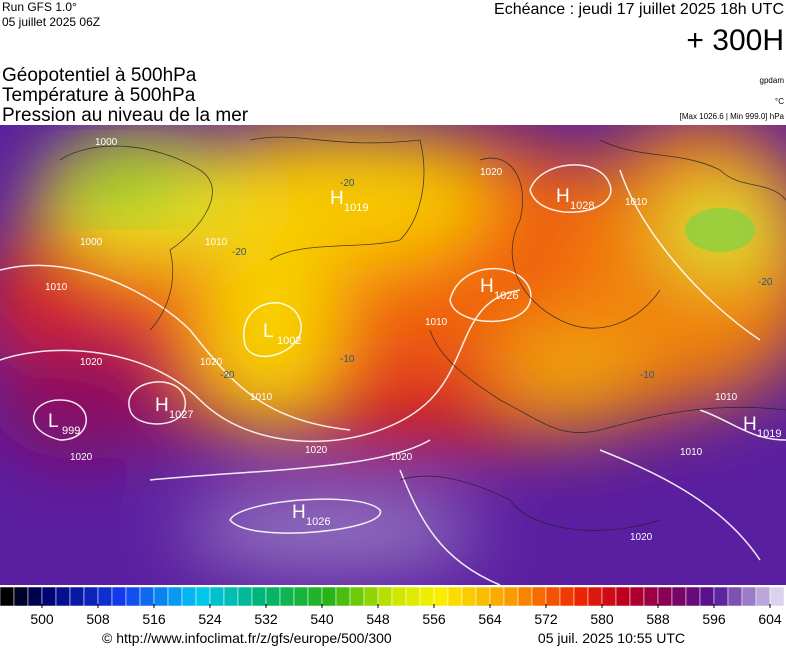 This screenshot has width=786, height=653. What do you see at coordinates (99, 75) in the screenshot?
I see `title-1: Géopotentiel à 500hPa` at bounding box center [99, 75].